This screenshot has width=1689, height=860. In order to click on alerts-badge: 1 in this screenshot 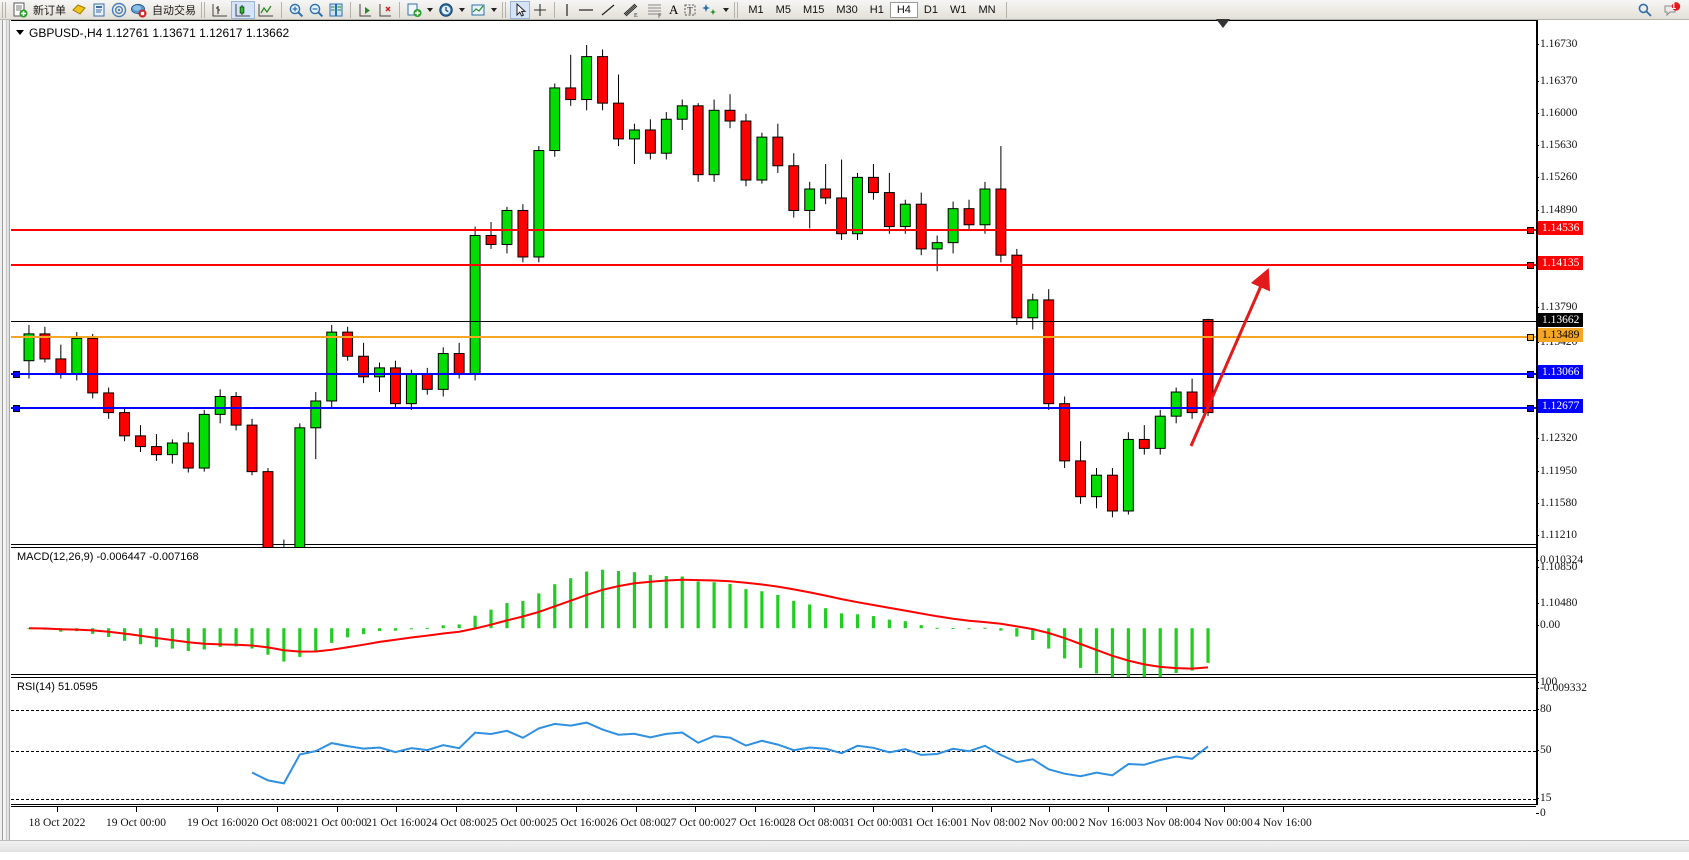, I will do `click(1674, 5)`.